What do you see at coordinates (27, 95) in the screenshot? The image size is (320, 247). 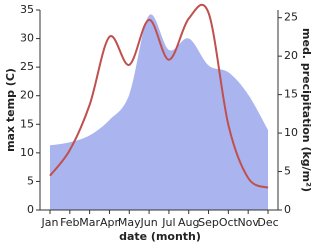 I see `y-tick-label: 20` at bounding box center [27, 95].